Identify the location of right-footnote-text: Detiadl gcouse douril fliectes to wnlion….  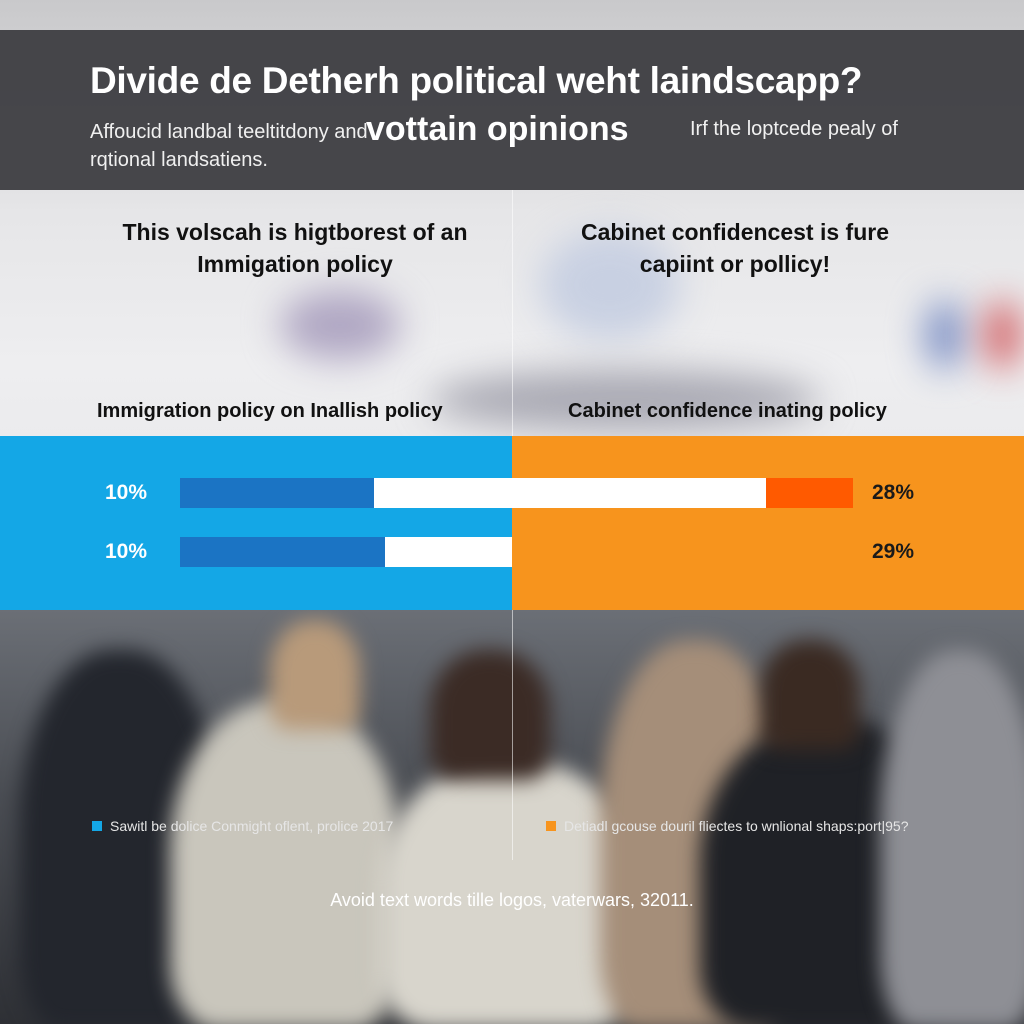
(736, 826).